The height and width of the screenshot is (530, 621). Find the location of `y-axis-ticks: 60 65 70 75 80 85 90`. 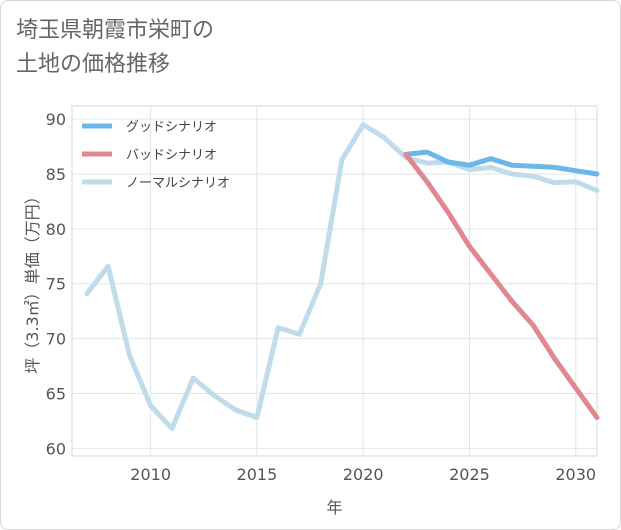

y-axis-ticks: 60 65 70 75 80 85 90 is located at coordinates (56, 284).